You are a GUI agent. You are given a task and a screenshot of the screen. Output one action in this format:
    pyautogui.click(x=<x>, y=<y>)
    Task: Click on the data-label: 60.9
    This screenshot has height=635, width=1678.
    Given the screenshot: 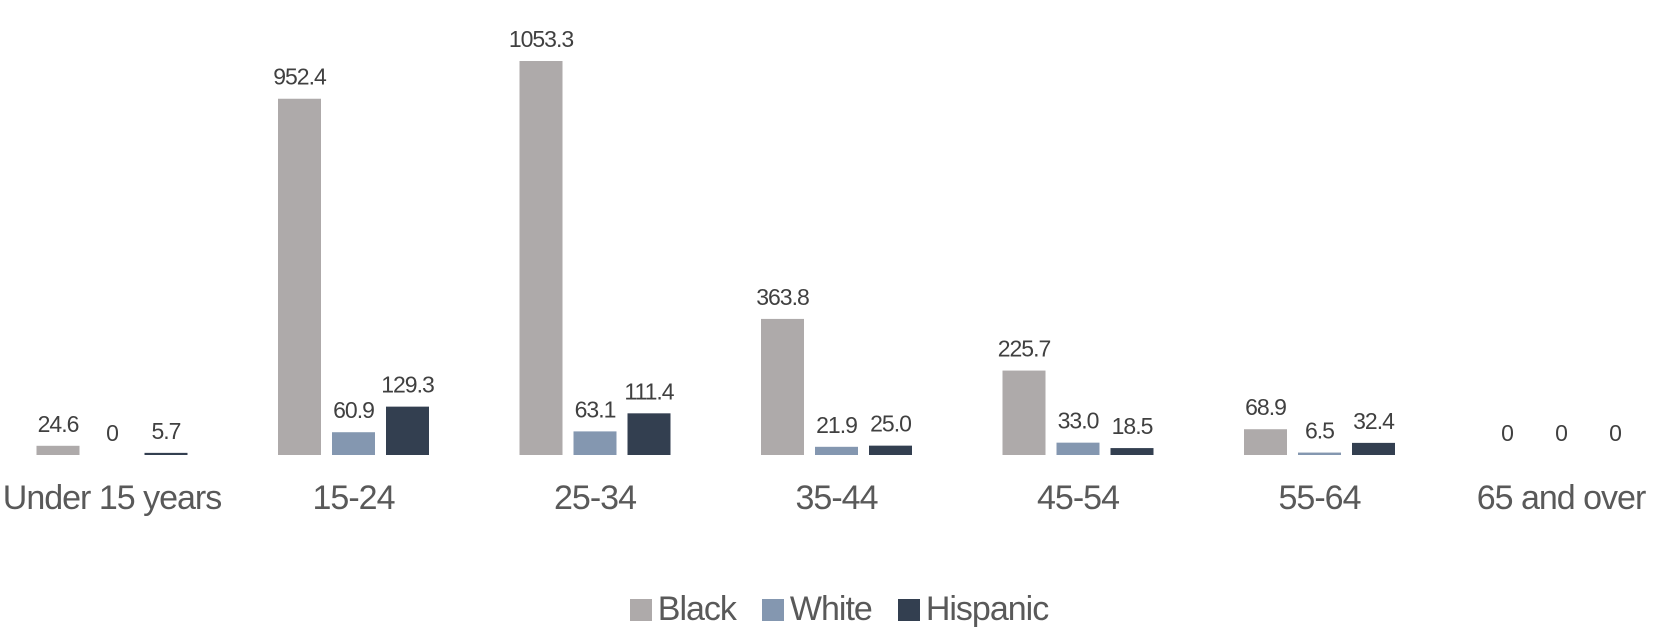 What is the action you would take?
    pyautogui.click(x=353, y=410)
    